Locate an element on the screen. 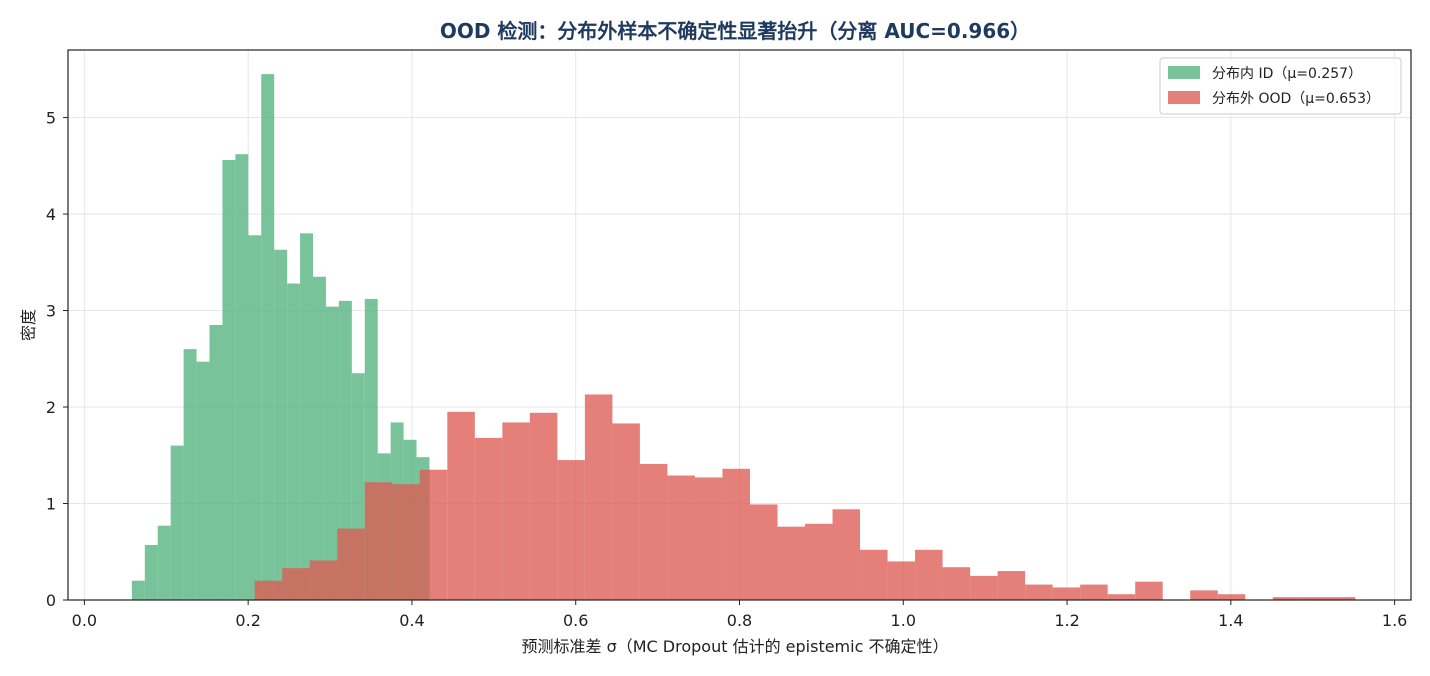 The height and width of the screenshot is (676, 1430). x-tick-label: 0.4 is located at coordinates (411, 620).